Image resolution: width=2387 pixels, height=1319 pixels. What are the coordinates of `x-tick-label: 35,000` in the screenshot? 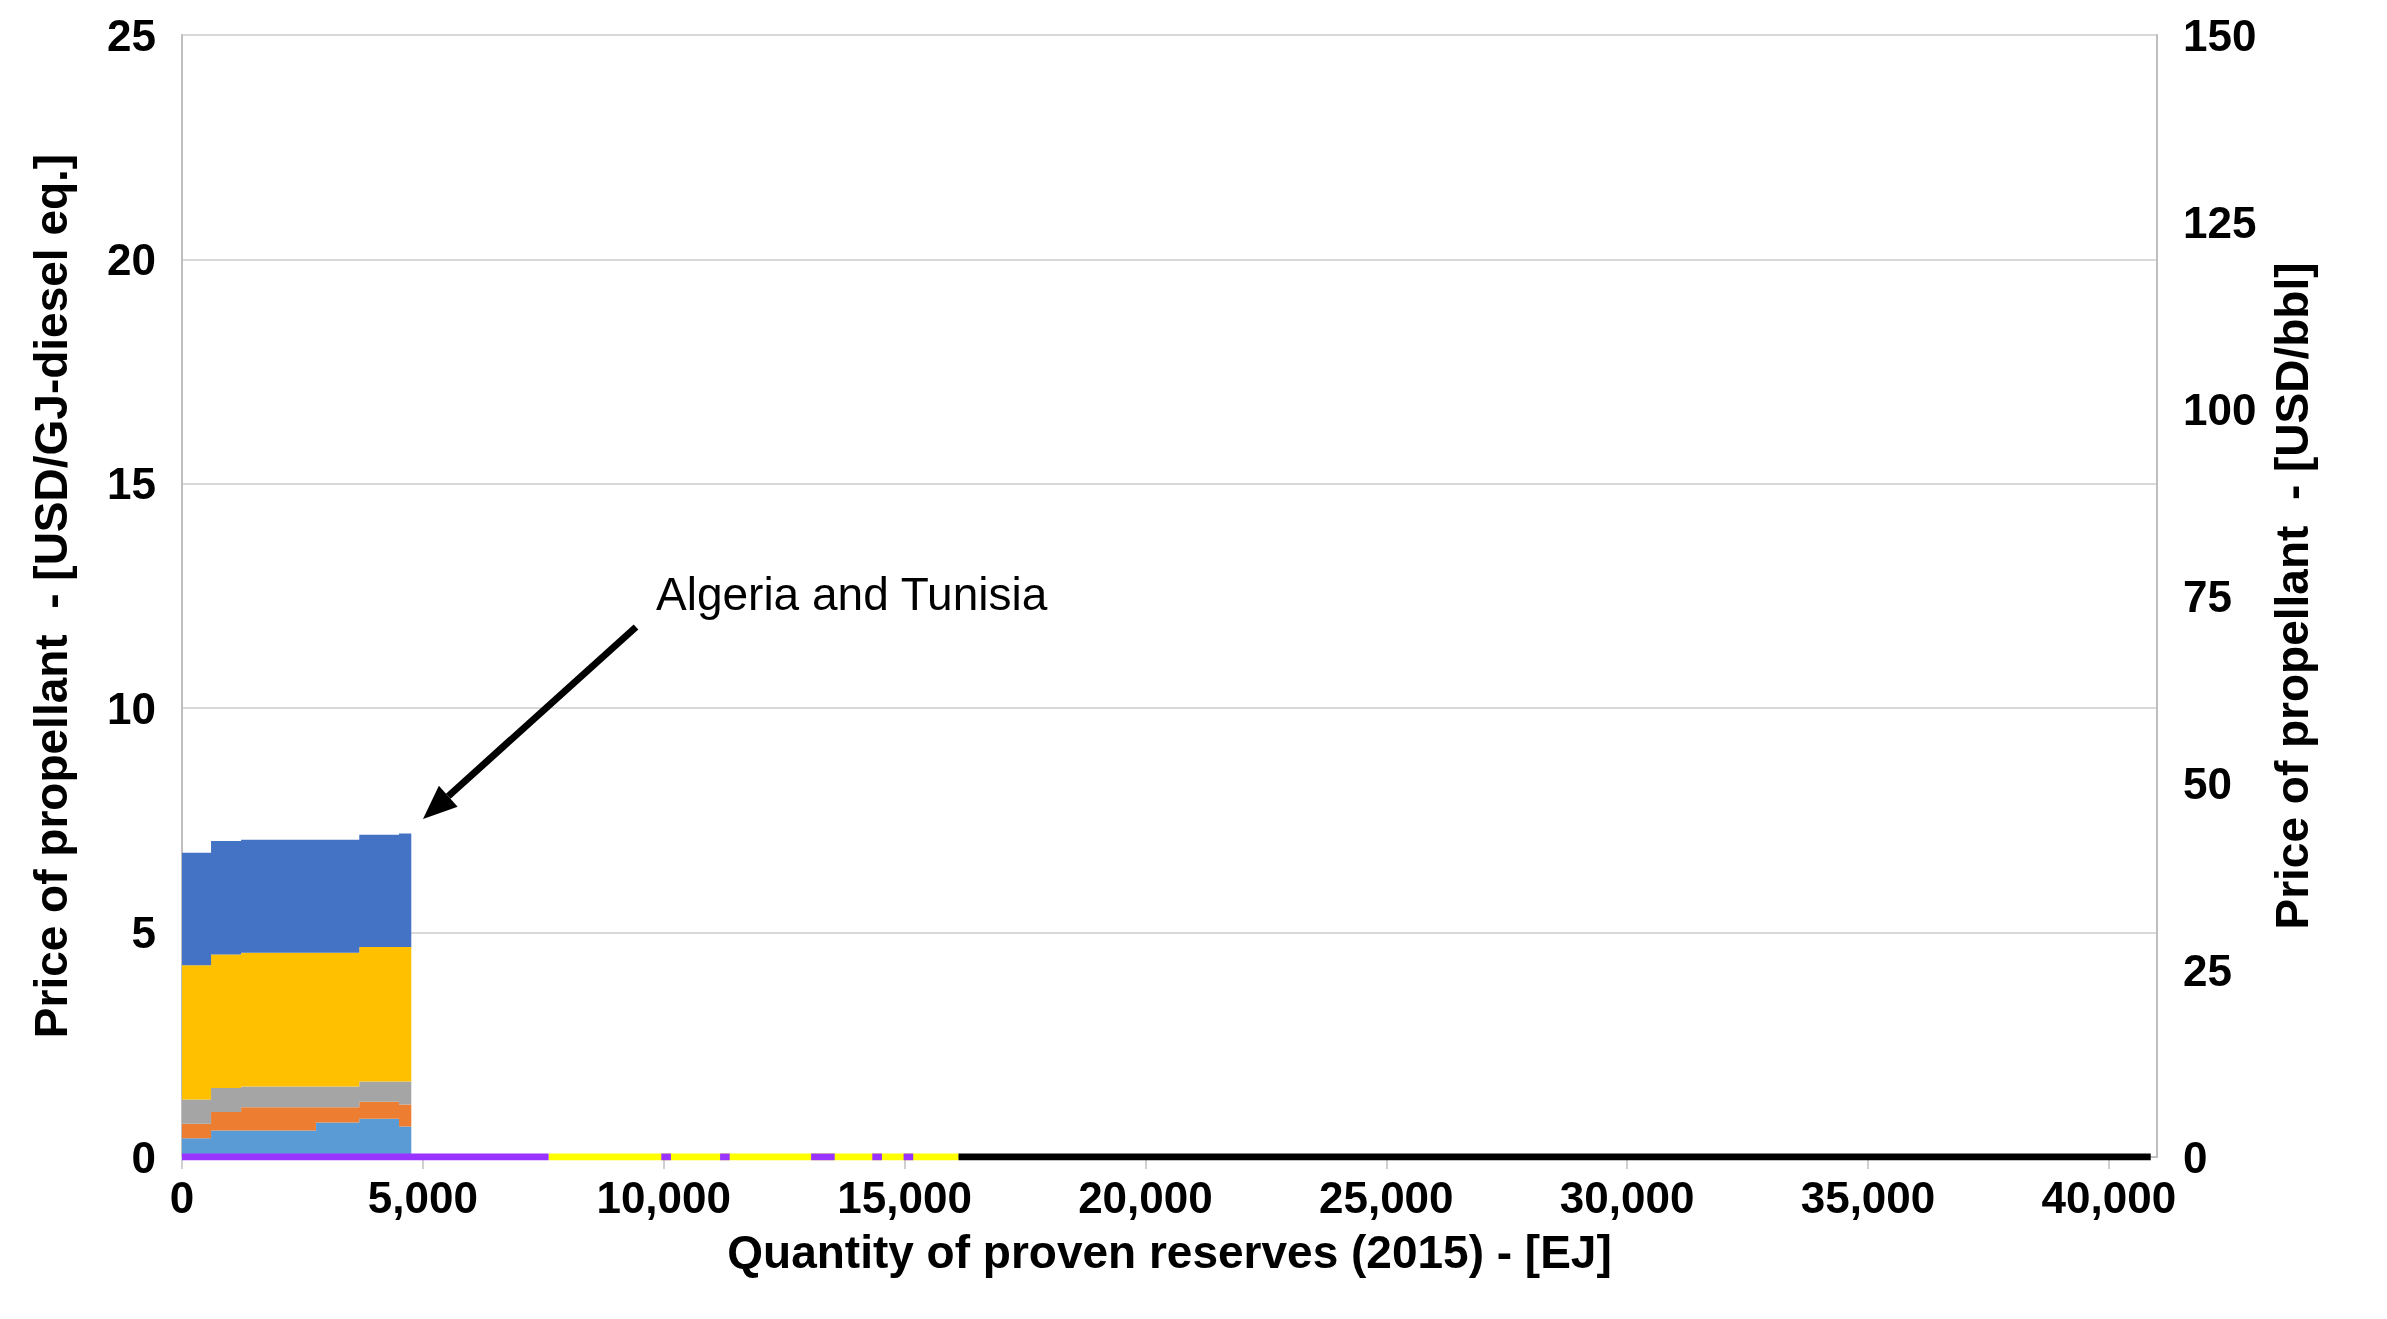 It's located at (1868, 1197).